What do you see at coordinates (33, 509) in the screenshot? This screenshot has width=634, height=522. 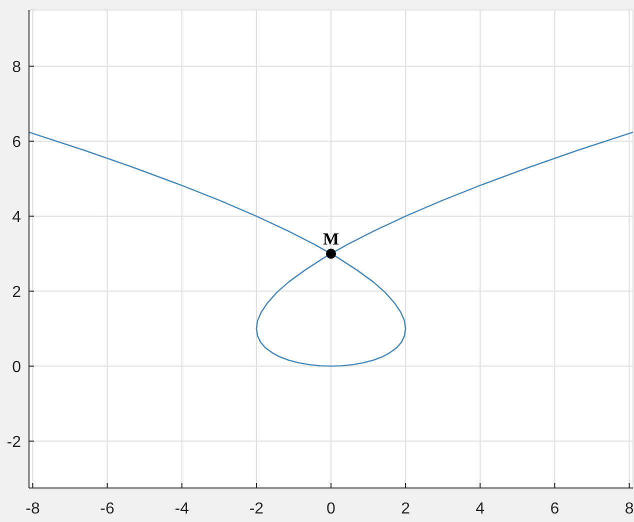 I see `x-tick-label: -8` at bounding box center [33, 509].